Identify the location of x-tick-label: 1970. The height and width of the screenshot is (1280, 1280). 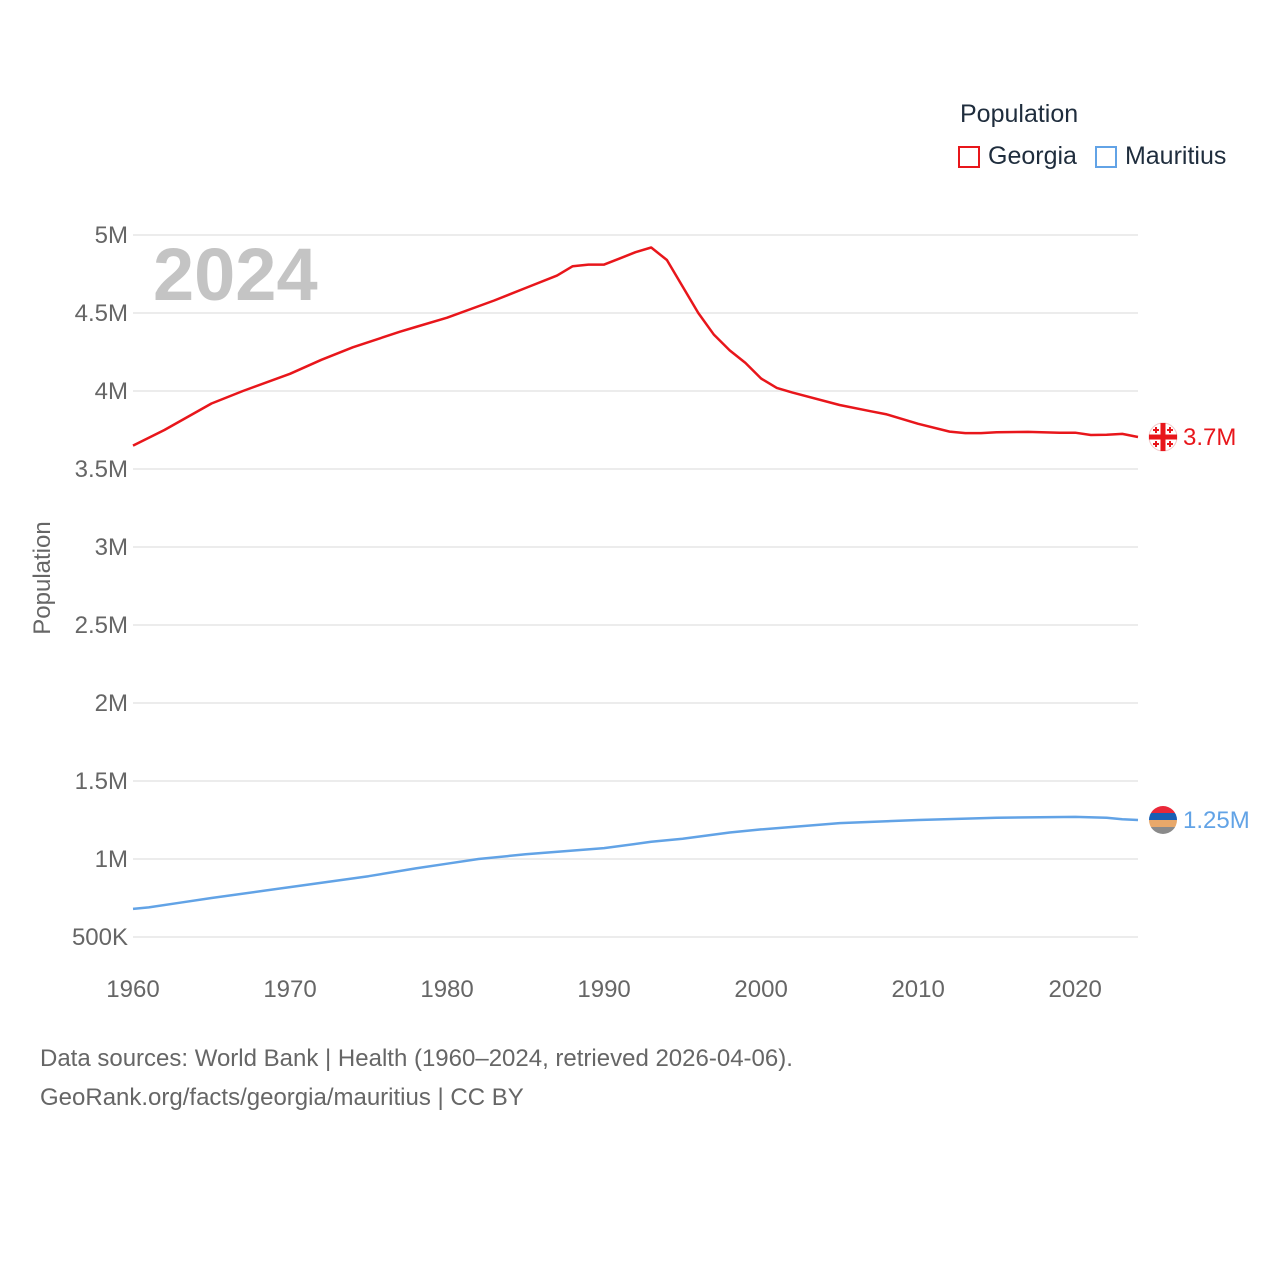
(289, 989).